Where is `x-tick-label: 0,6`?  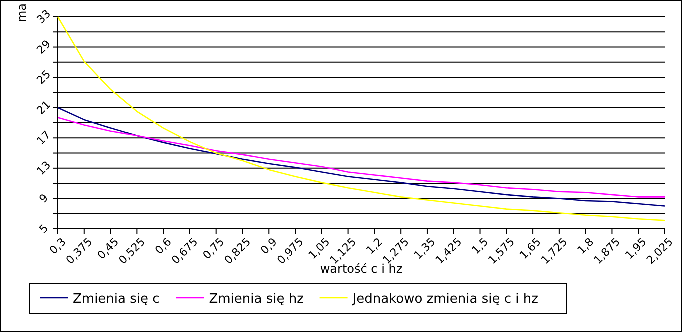 x-tick-label: 0,6 is located at coordinates (163, 247).